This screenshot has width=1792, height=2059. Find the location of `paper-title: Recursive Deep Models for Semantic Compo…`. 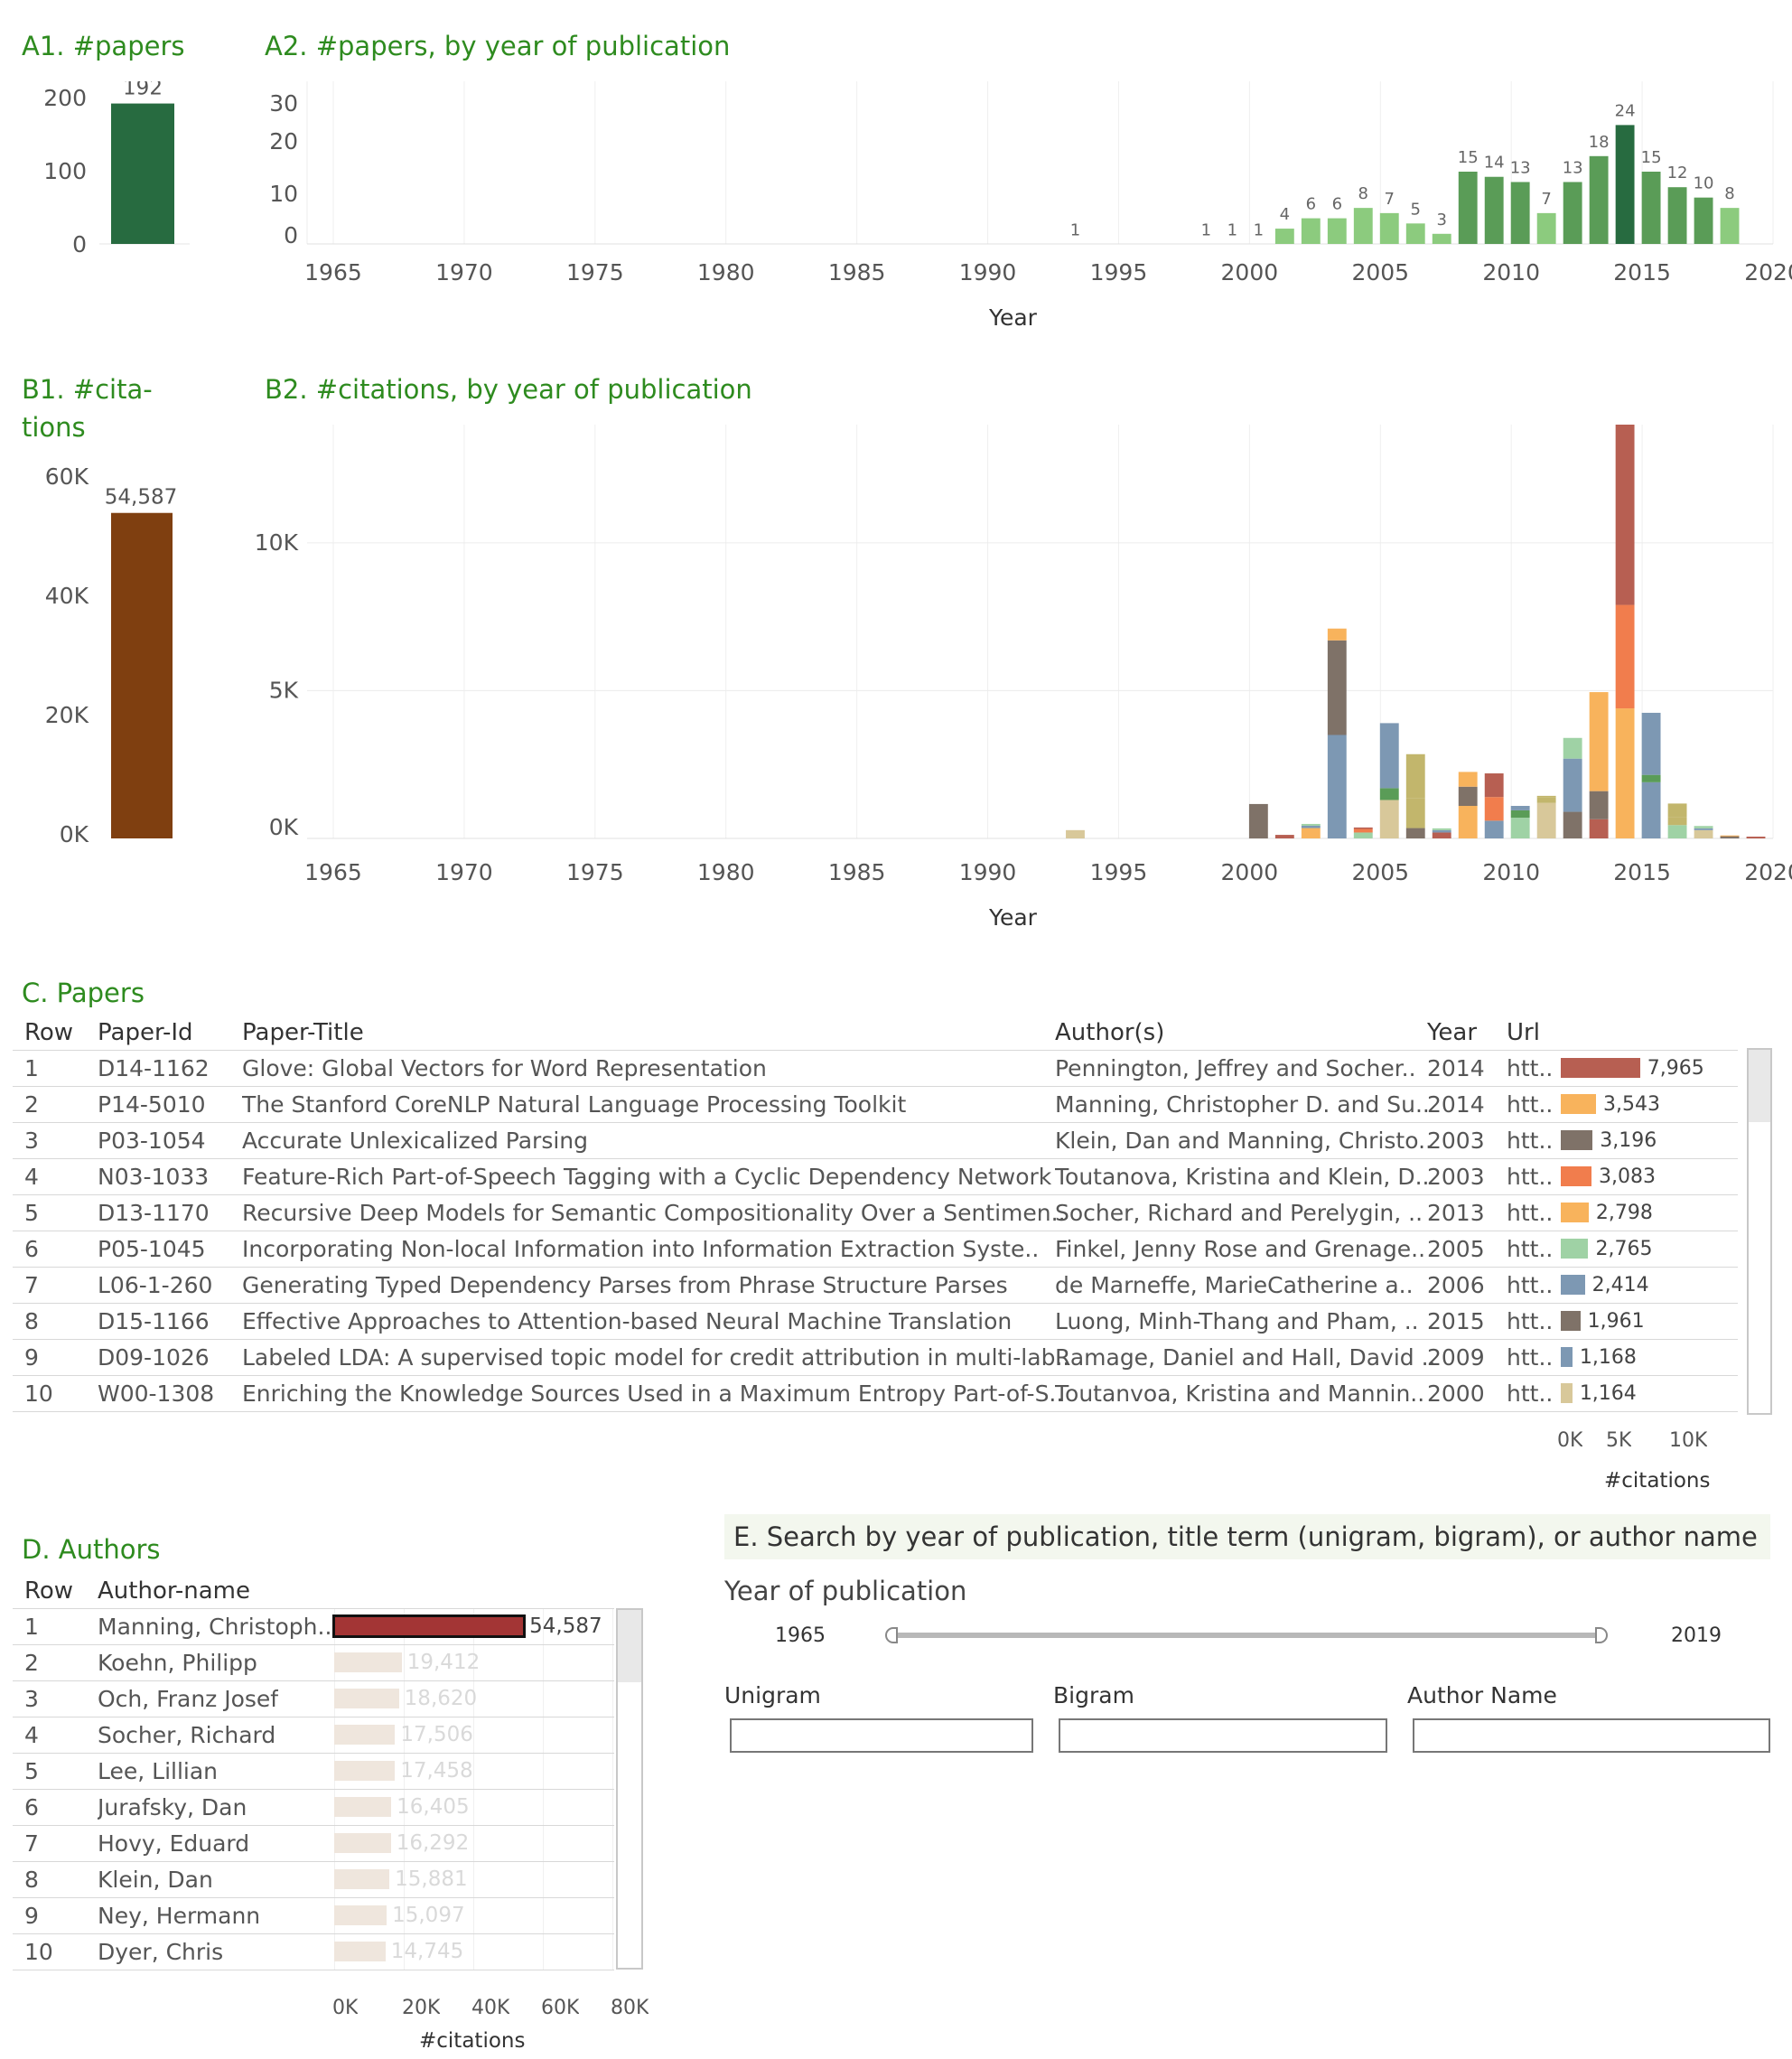

paper-title: Recursive Deep Models for Semantic Compo… is located at coordinates (654, 1213).